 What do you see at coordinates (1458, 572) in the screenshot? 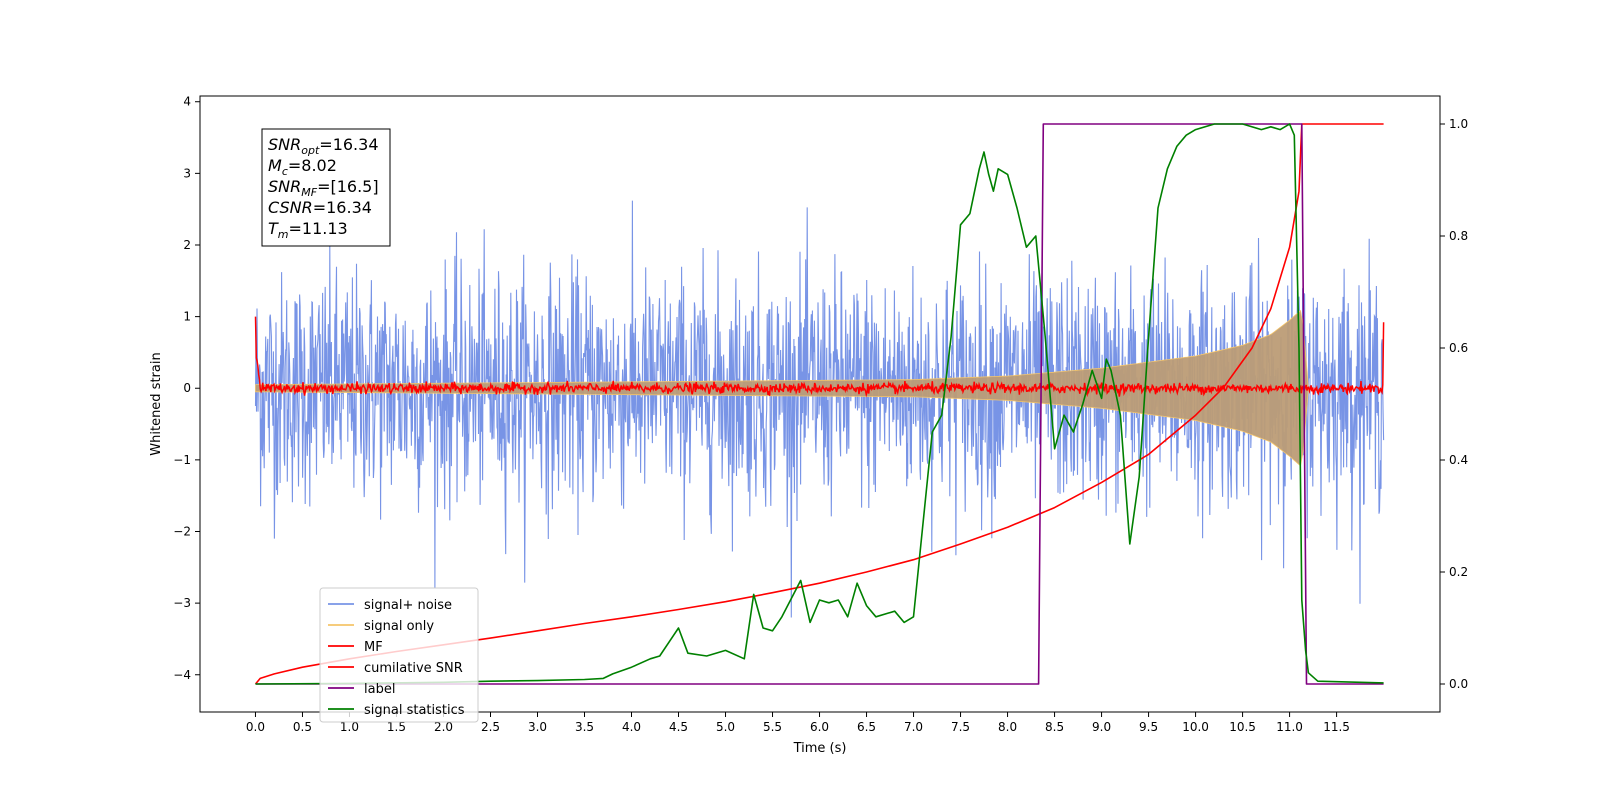
I see `y-tick-label-right: 0.2` at bounding box center [1458, 572].